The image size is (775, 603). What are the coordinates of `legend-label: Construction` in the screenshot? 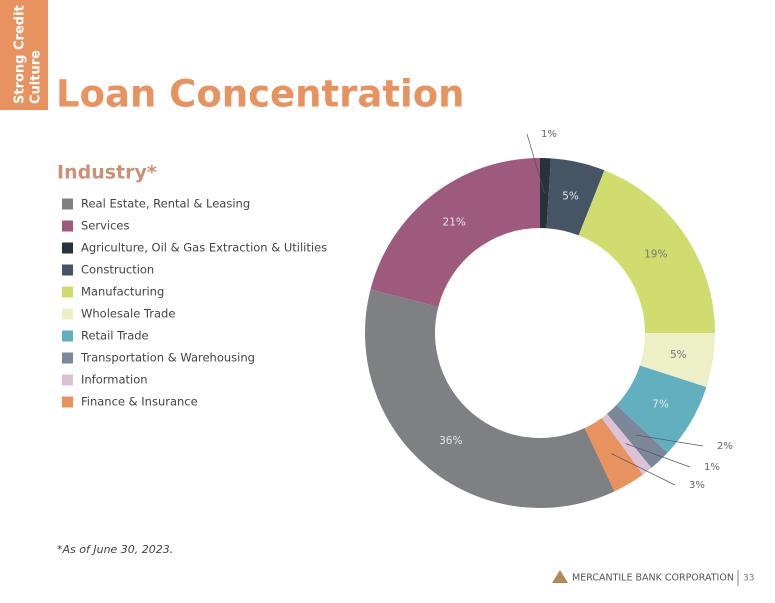 It's located at (117, 270).